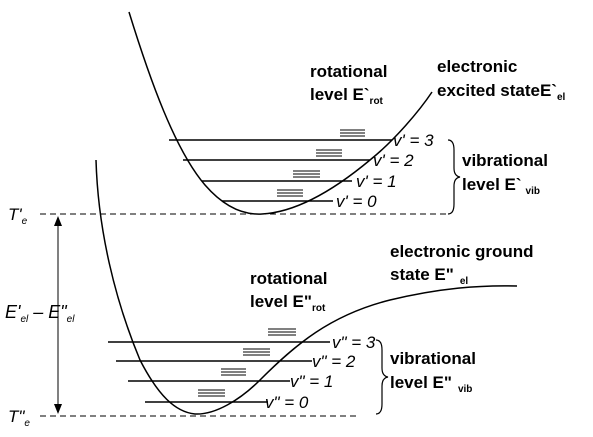 The height and width of the screenshot is (437, 593). Describe the element at coordinates (376, 181) in the screenshot. I see `excited-v1-label: v' = 1` at that location.